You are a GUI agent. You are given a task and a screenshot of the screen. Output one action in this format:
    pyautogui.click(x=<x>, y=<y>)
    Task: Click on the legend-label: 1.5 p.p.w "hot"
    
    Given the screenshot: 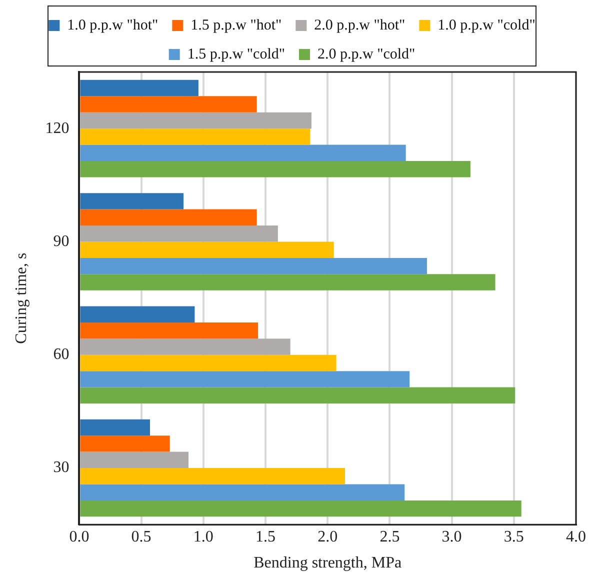 What is the action you would take?
    pyautogui.click(x=236, y=25)
    